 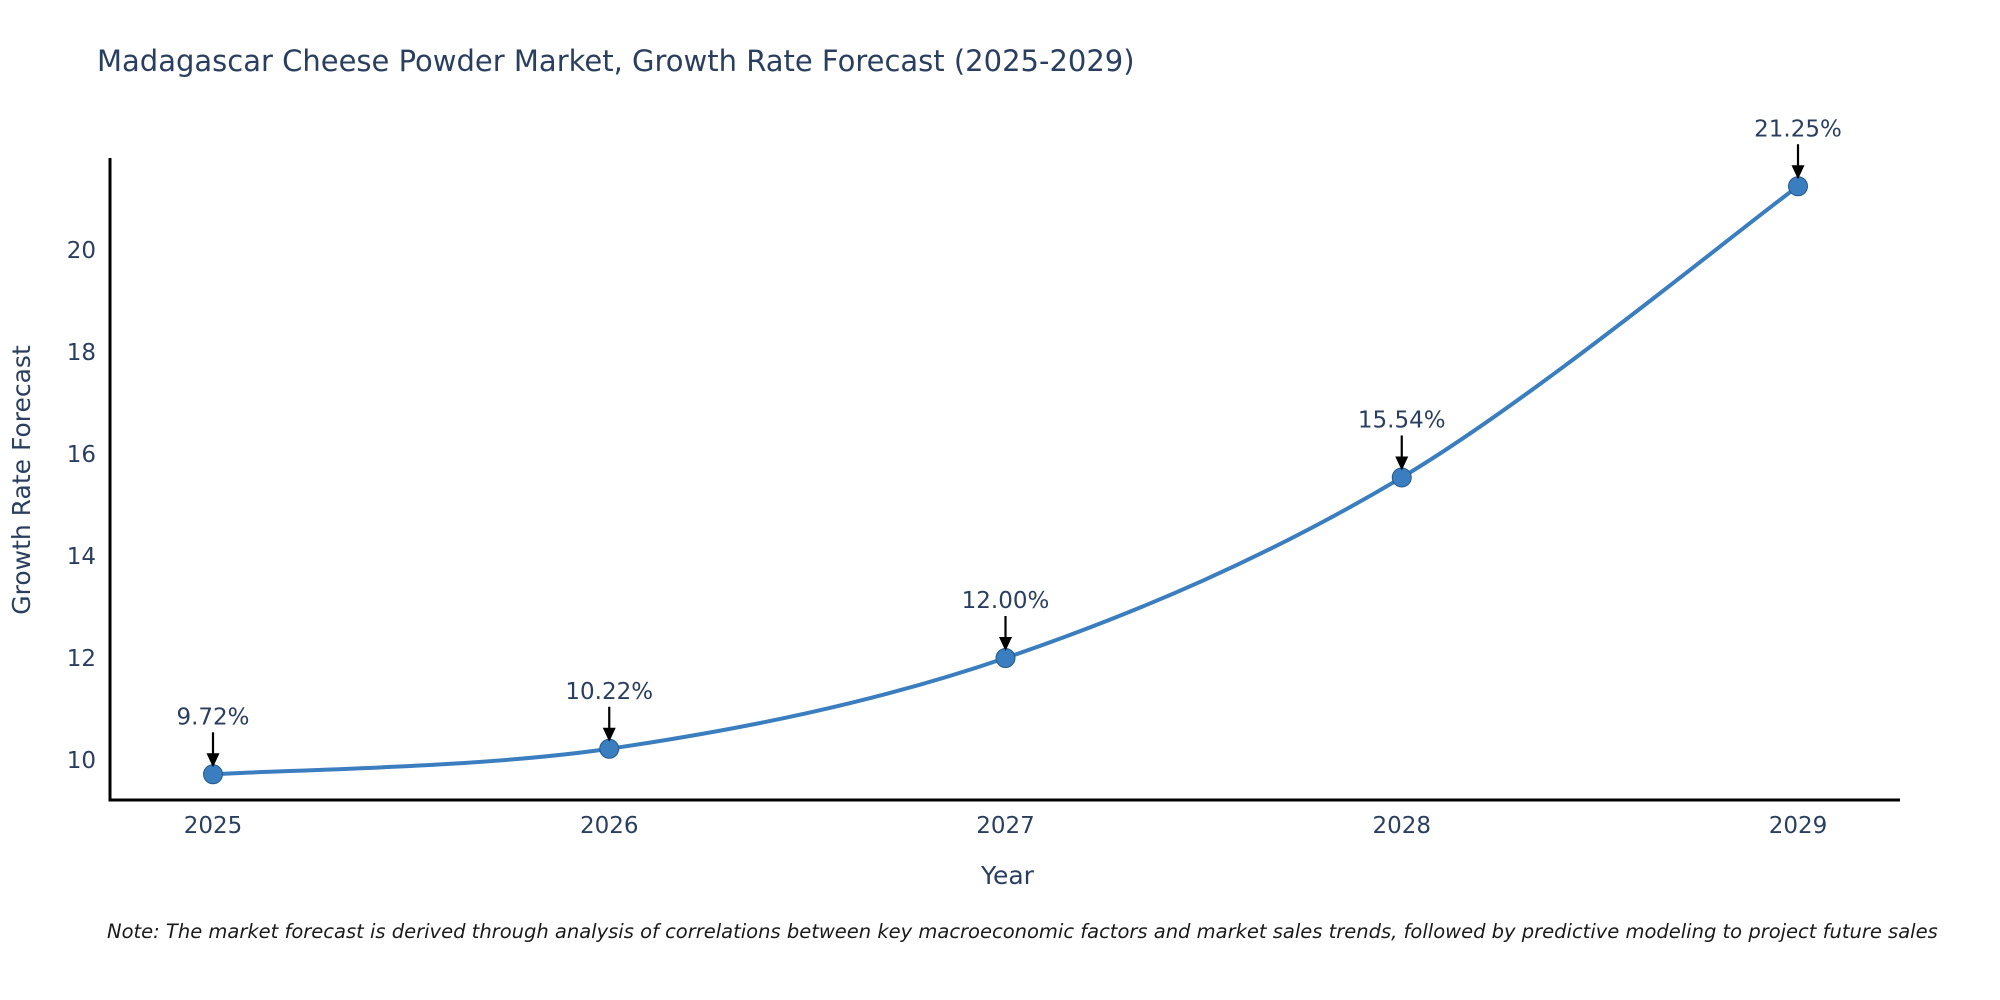 What do you see at coordinates (1401, 826) in the screenshot?
I see `x-tick-label: 2028` at bounding box center [1401, 826].